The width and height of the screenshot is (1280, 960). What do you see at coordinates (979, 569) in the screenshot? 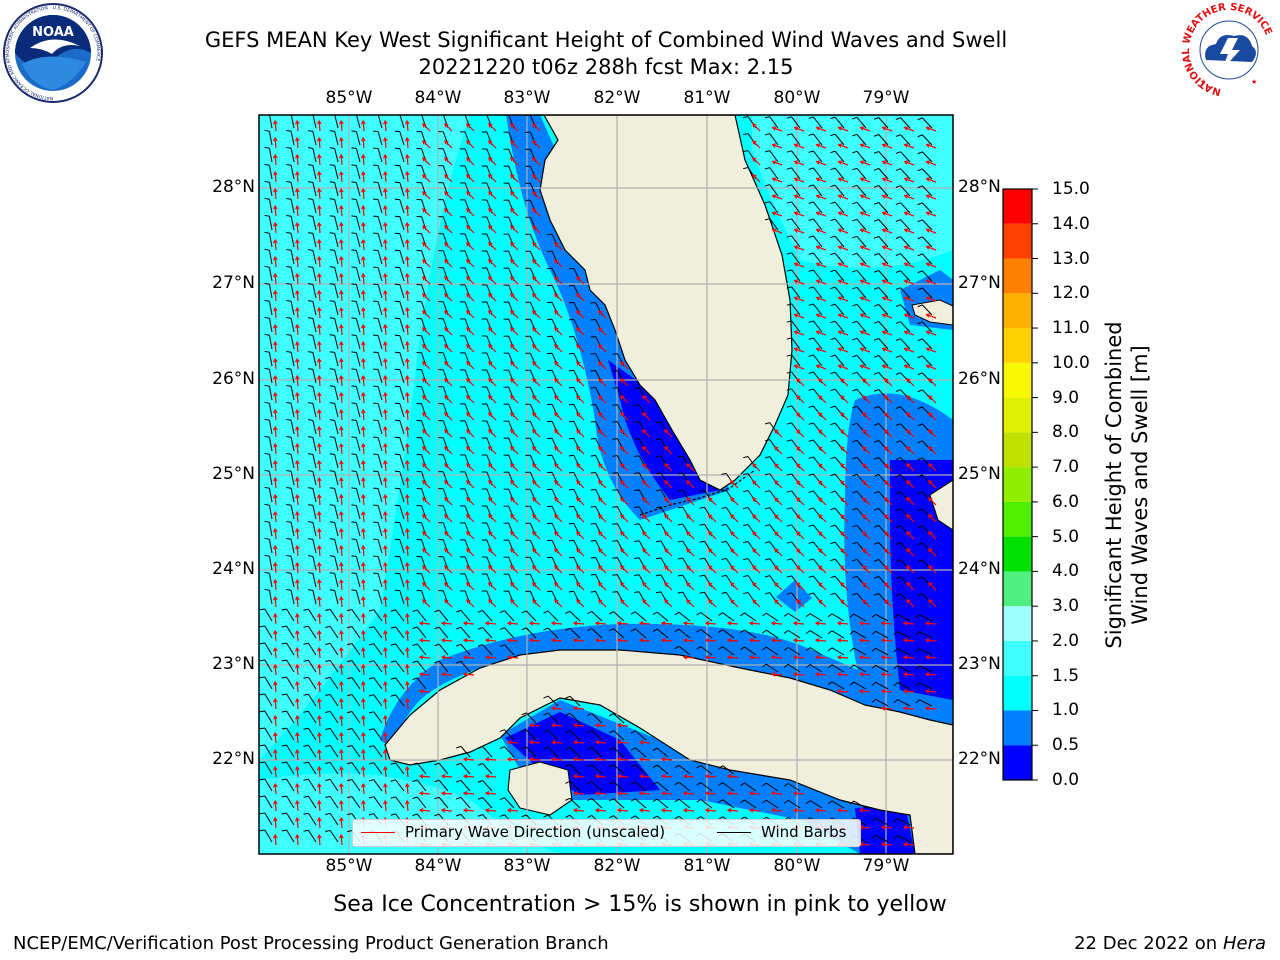
I see `lat-label-right-4: 24°N` at bounding box center [979, 569].